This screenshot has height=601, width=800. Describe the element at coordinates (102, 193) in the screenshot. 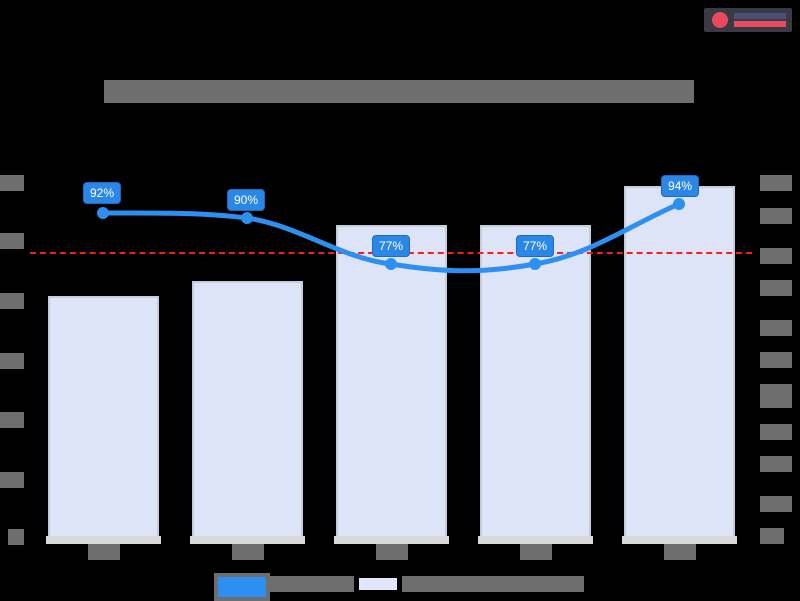

I see `data-label: 92%` at that location.